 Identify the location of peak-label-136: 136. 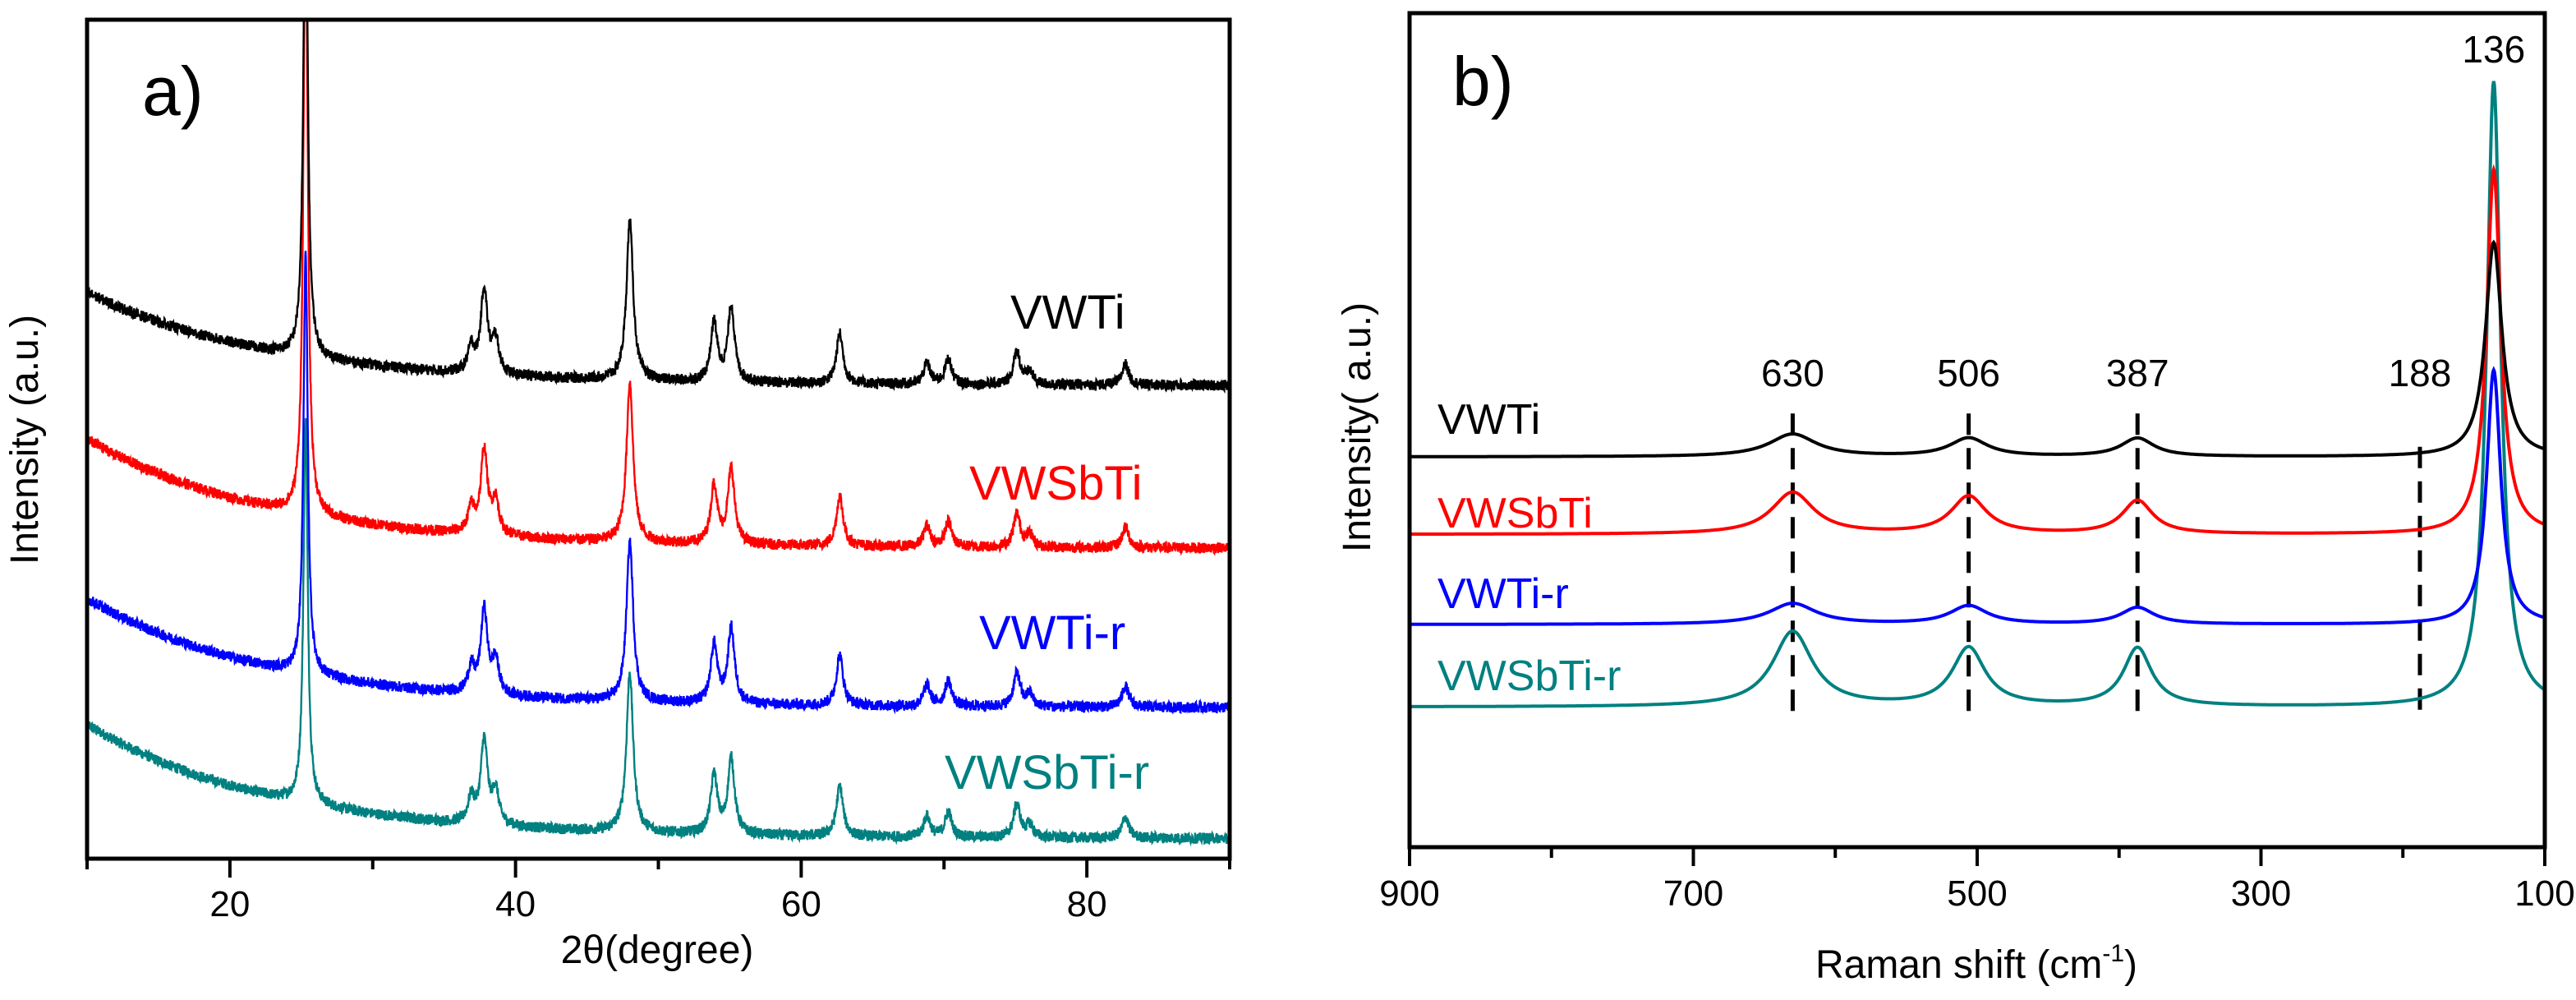
(2493, 49).